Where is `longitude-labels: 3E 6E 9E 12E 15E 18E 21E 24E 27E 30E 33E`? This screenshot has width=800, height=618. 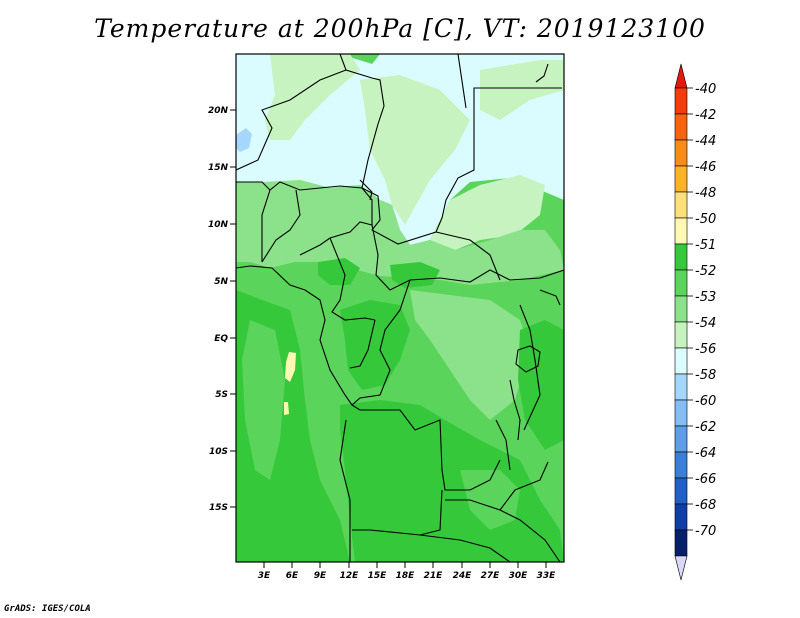
longitude-labels: 3E 6E 9E 12E 15E 18E 21E 24E 27E 30E 33E is located at coordinates (407, 576).